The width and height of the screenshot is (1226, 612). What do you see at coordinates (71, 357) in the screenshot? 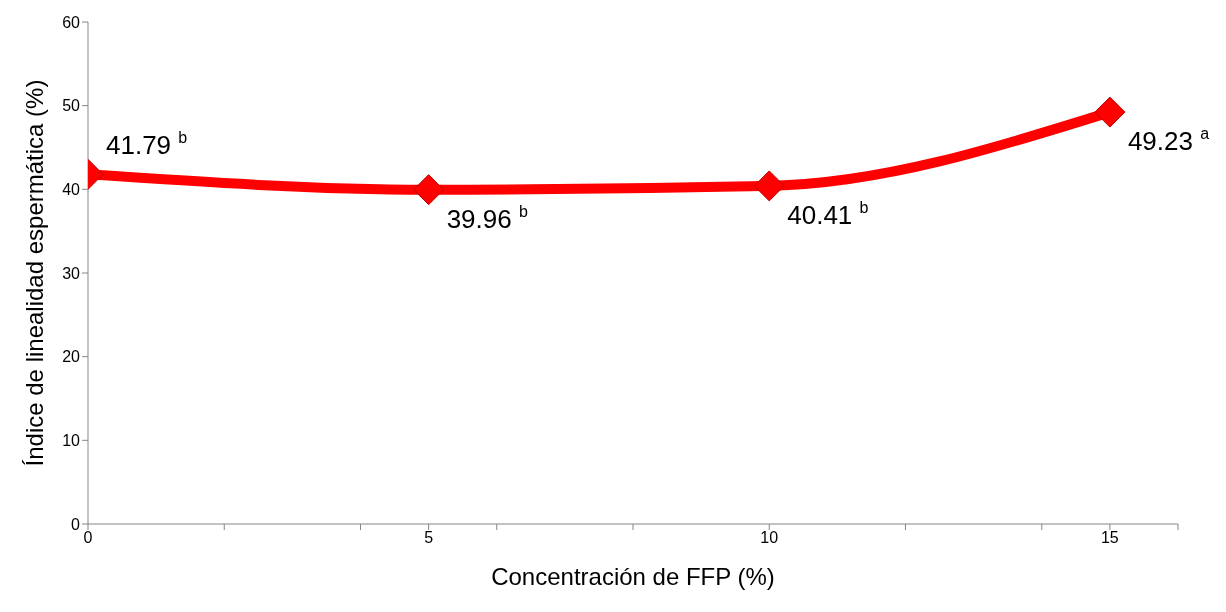
I see `y-tick-label: 20` at bounding box center [71, 357].